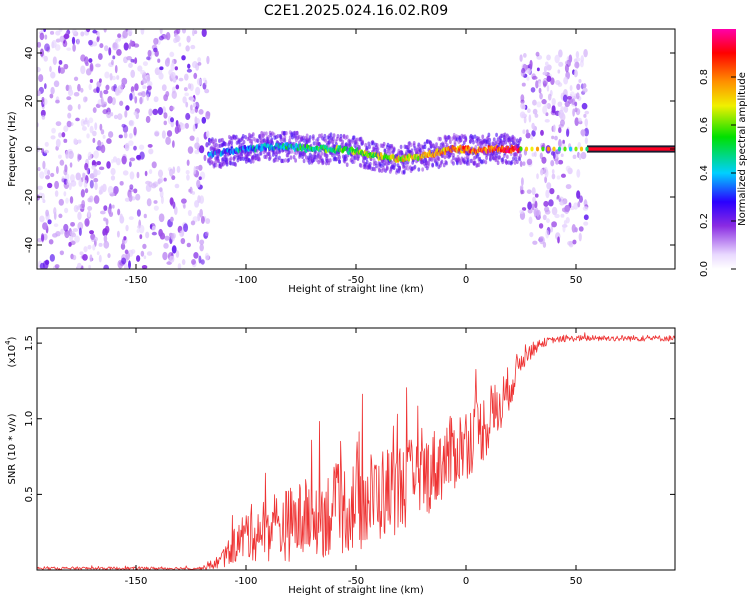 This screenshot has height=600, width=750. Describe the element at coordinates (29, 53) in the screenshot. I see `spectrogram-y-tick-label: 40` at that location.